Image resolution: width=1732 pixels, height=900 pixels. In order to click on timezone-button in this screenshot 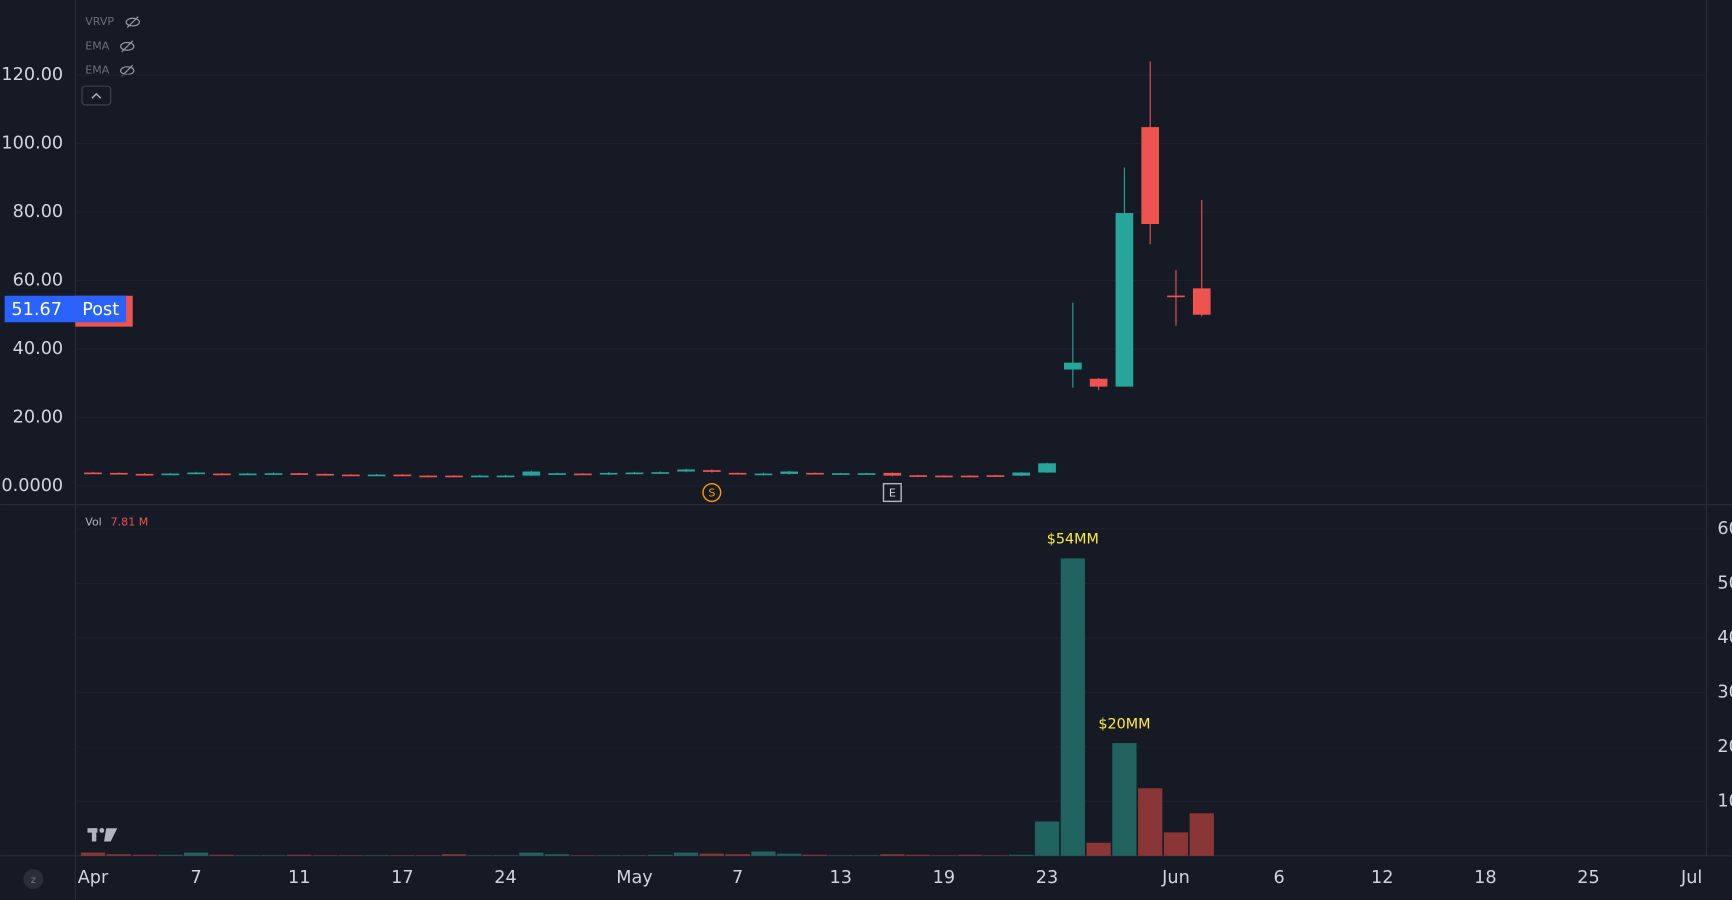, I will do `click(33, 879)`.